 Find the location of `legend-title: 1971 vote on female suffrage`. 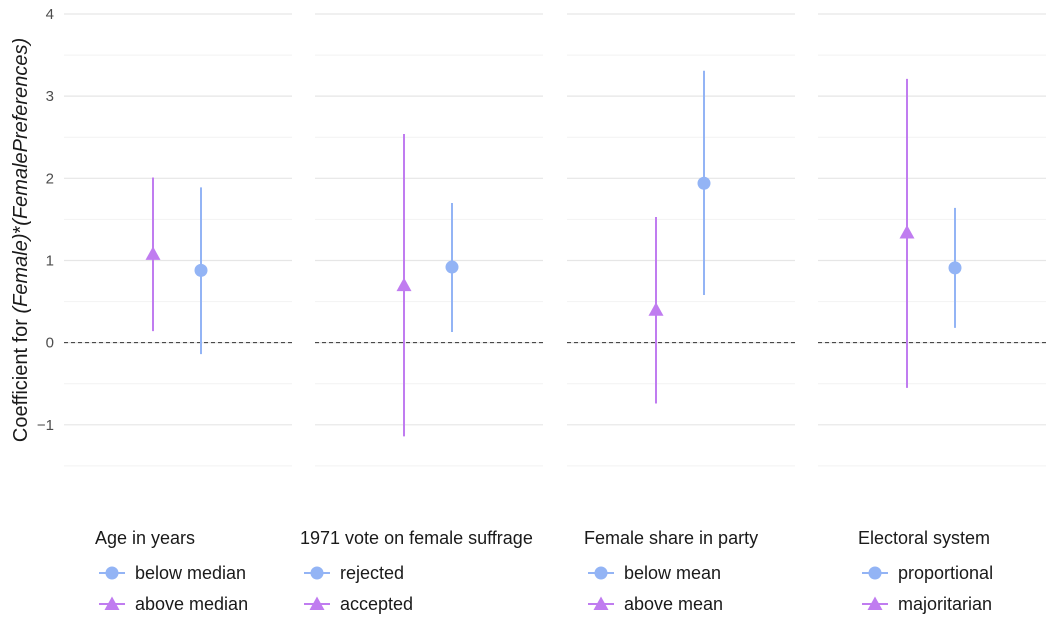

legend-title: 1971 vote on female suffrage is located at coordinates (416, 538).